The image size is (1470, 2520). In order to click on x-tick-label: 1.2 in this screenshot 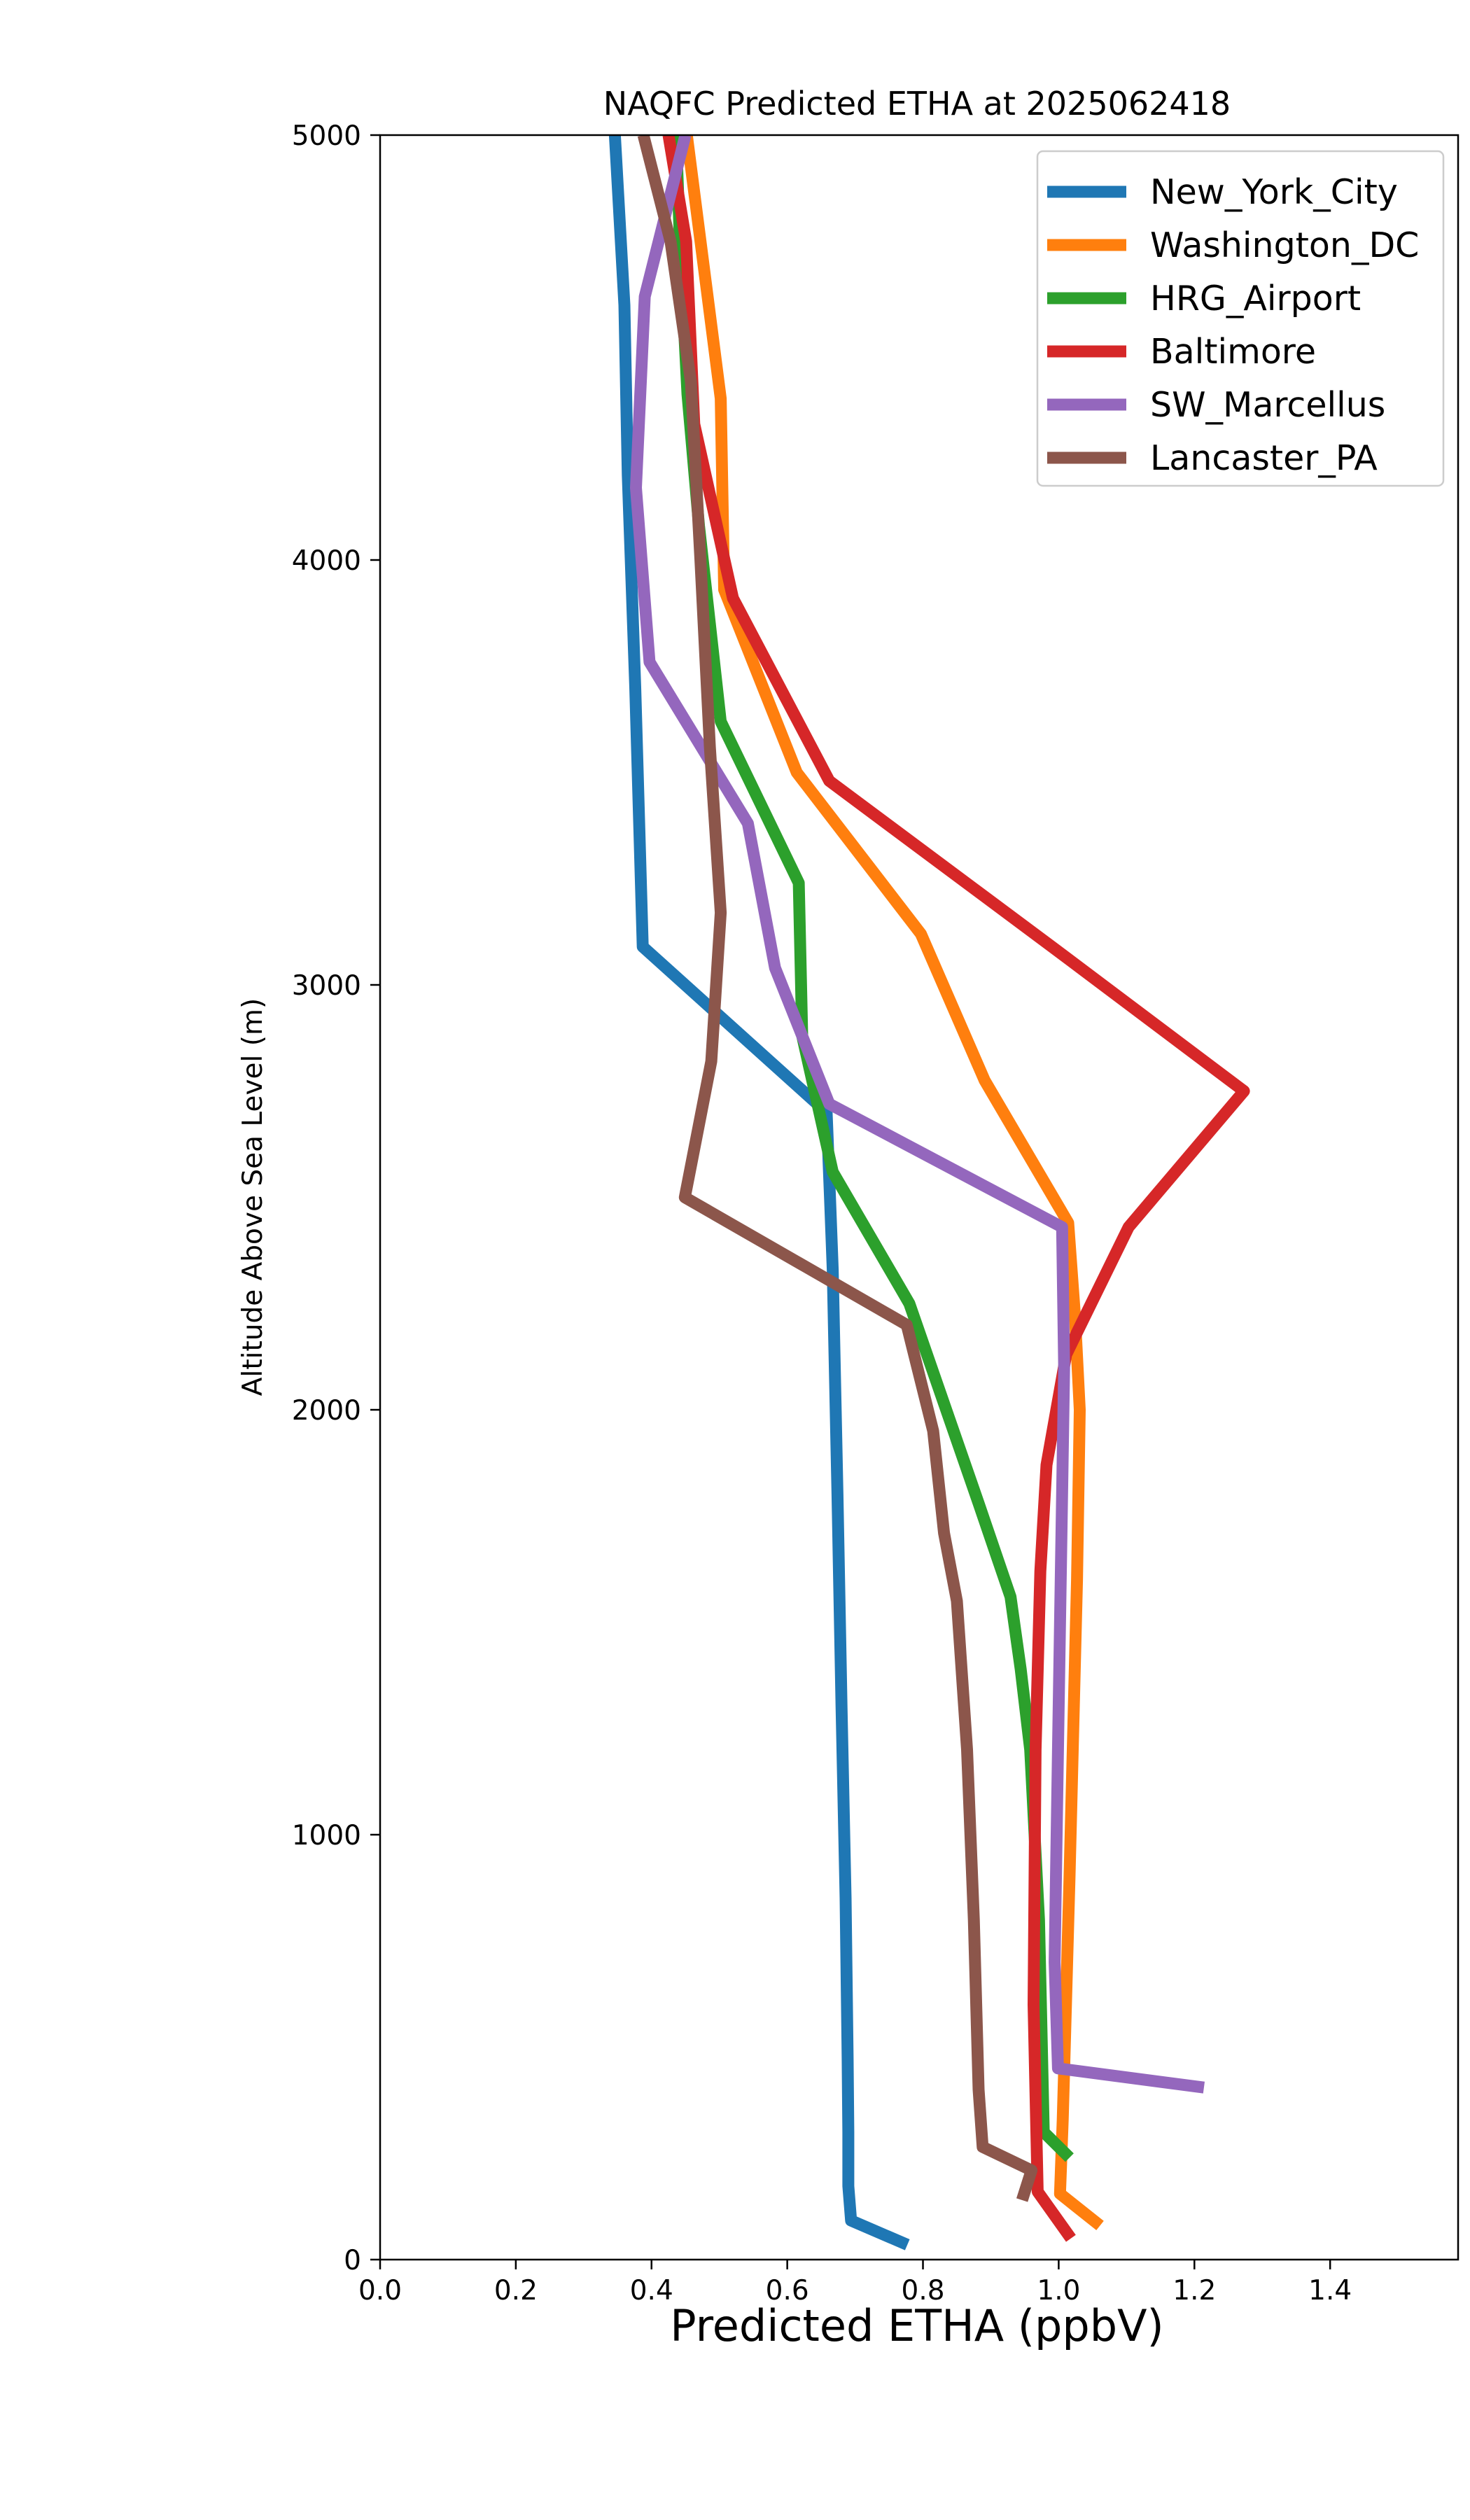, I will do `click(1194, 2290)`.